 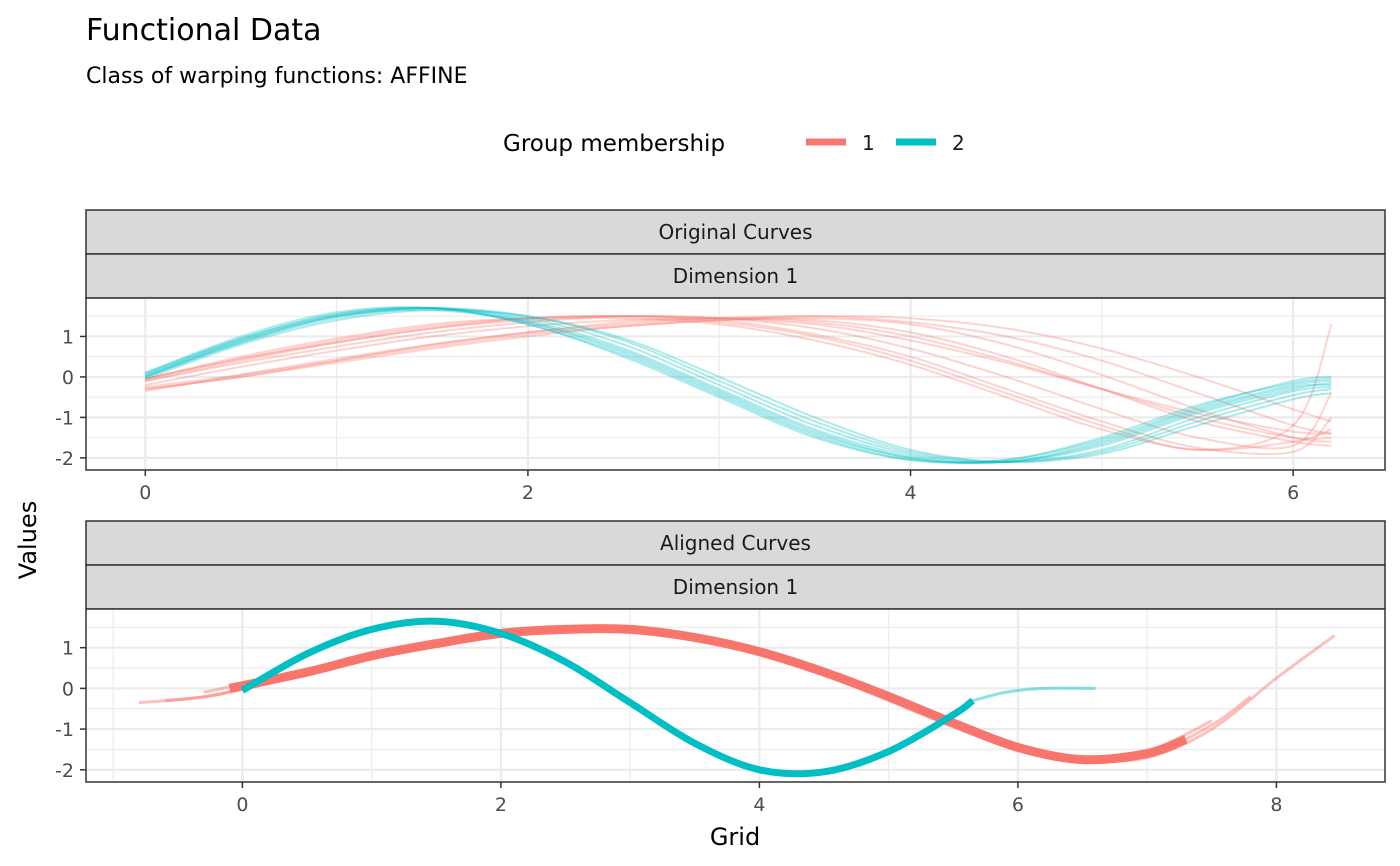 What do you see at coordinates (204, 30) in the screenshot?
I see `chart-title: Functional Data` at bounding box center [204, 30].